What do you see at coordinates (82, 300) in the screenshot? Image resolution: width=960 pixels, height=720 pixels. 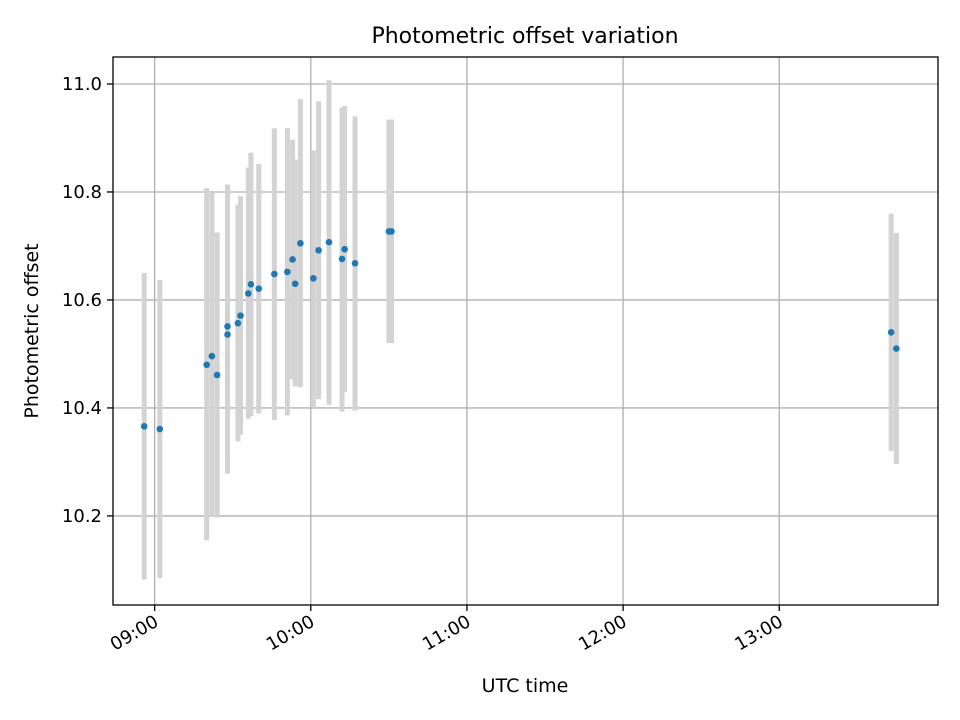 I see `y-tick-label: 10.6` at bounding box center [82, 300].